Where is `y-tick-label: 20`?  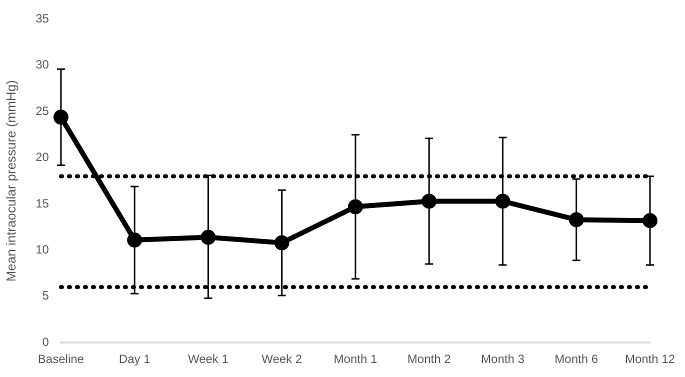
y-tick-label: 20 is located at coordinates (43, 157).